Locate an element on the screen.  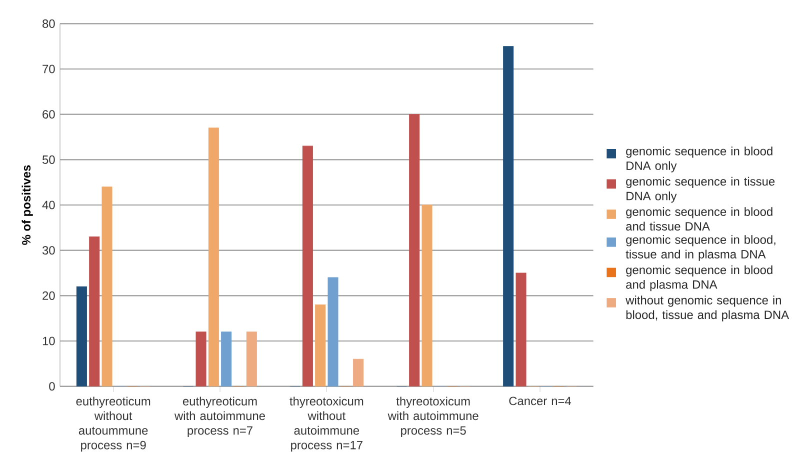
y-tick-label: 50 is located at coordinates (48, 159).